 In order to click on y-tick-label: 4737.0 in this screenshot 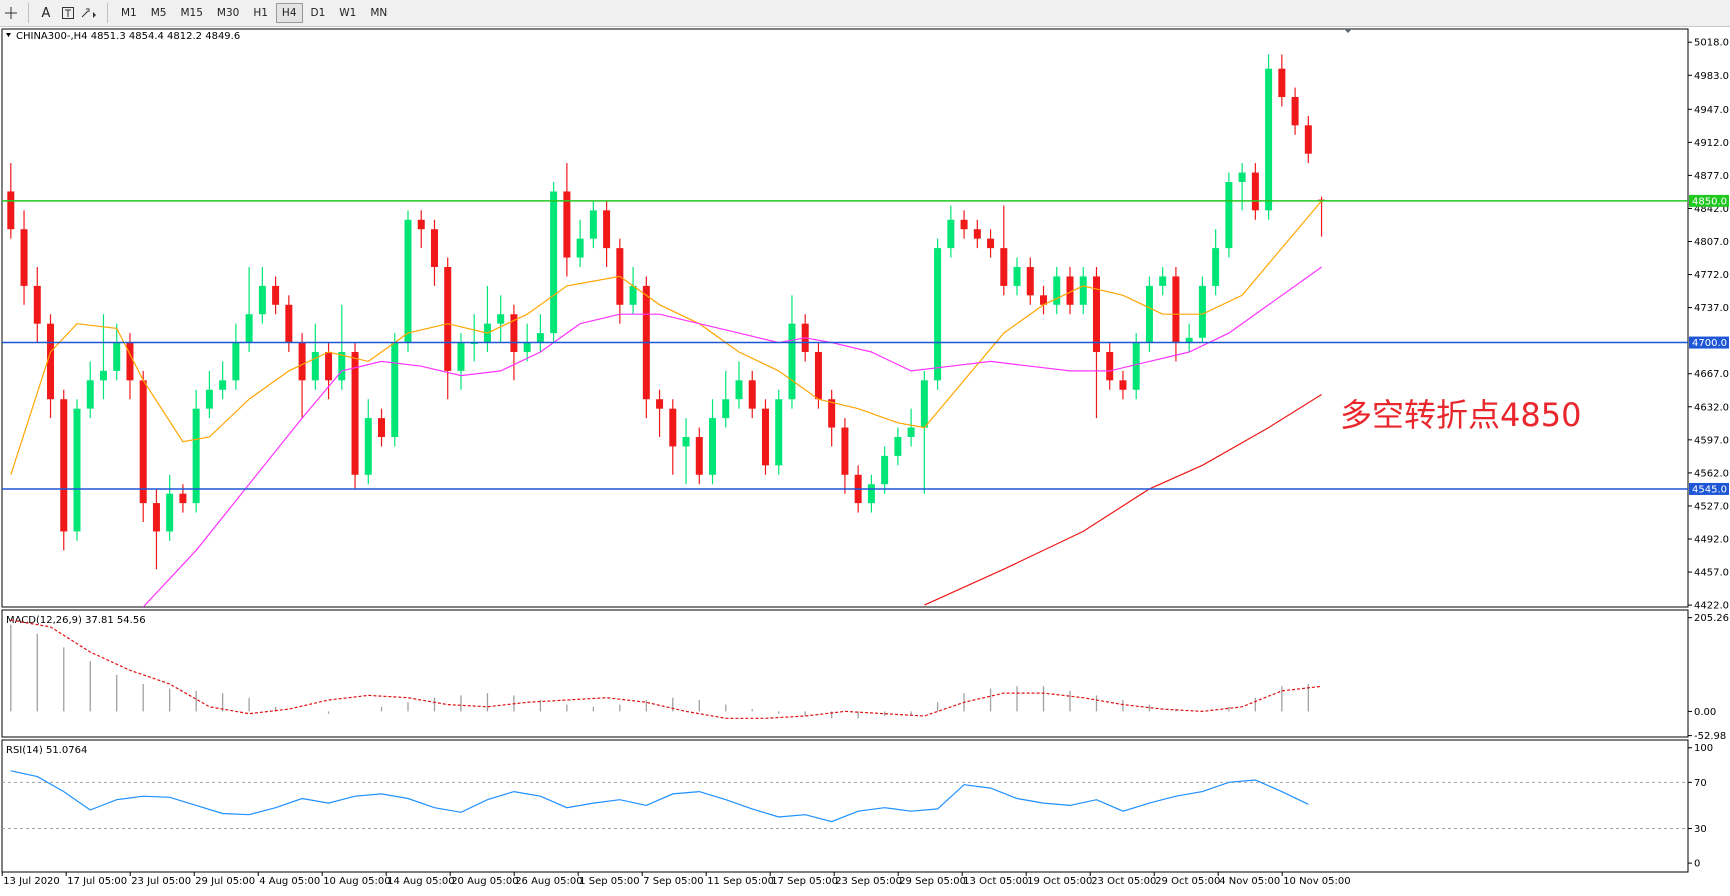, I will do `click(1711, 308)`.